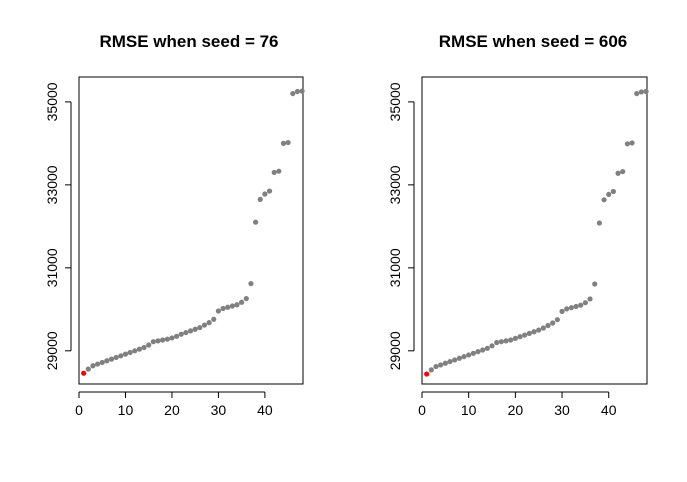 The height and width of the screenshot is (482, 687). What do you see at coordinates (52, 267) in the screenshot?
I see `y-tick-label: 31000` at bounding box center [52, 267].